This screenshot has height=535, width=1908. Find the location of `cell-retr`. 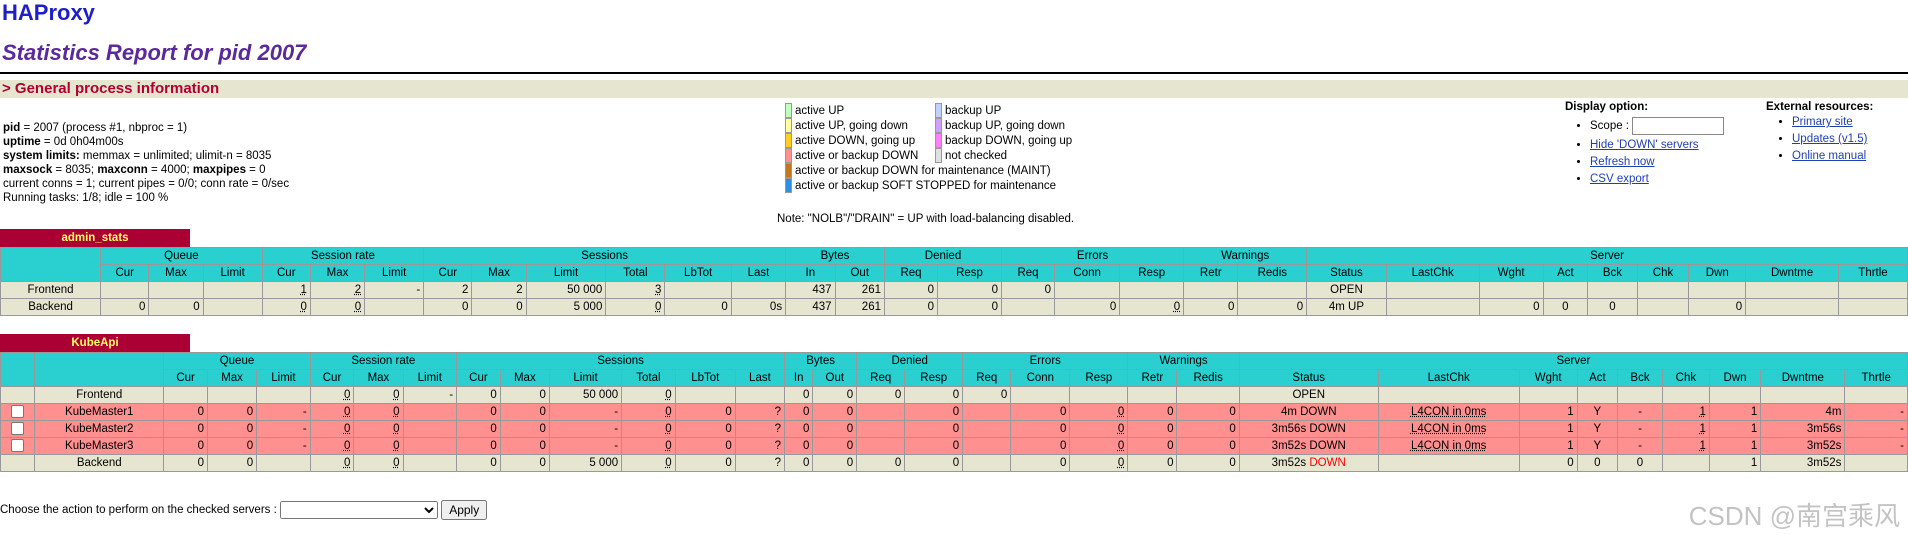

cell-retr is located at coordinates (1211, 290).